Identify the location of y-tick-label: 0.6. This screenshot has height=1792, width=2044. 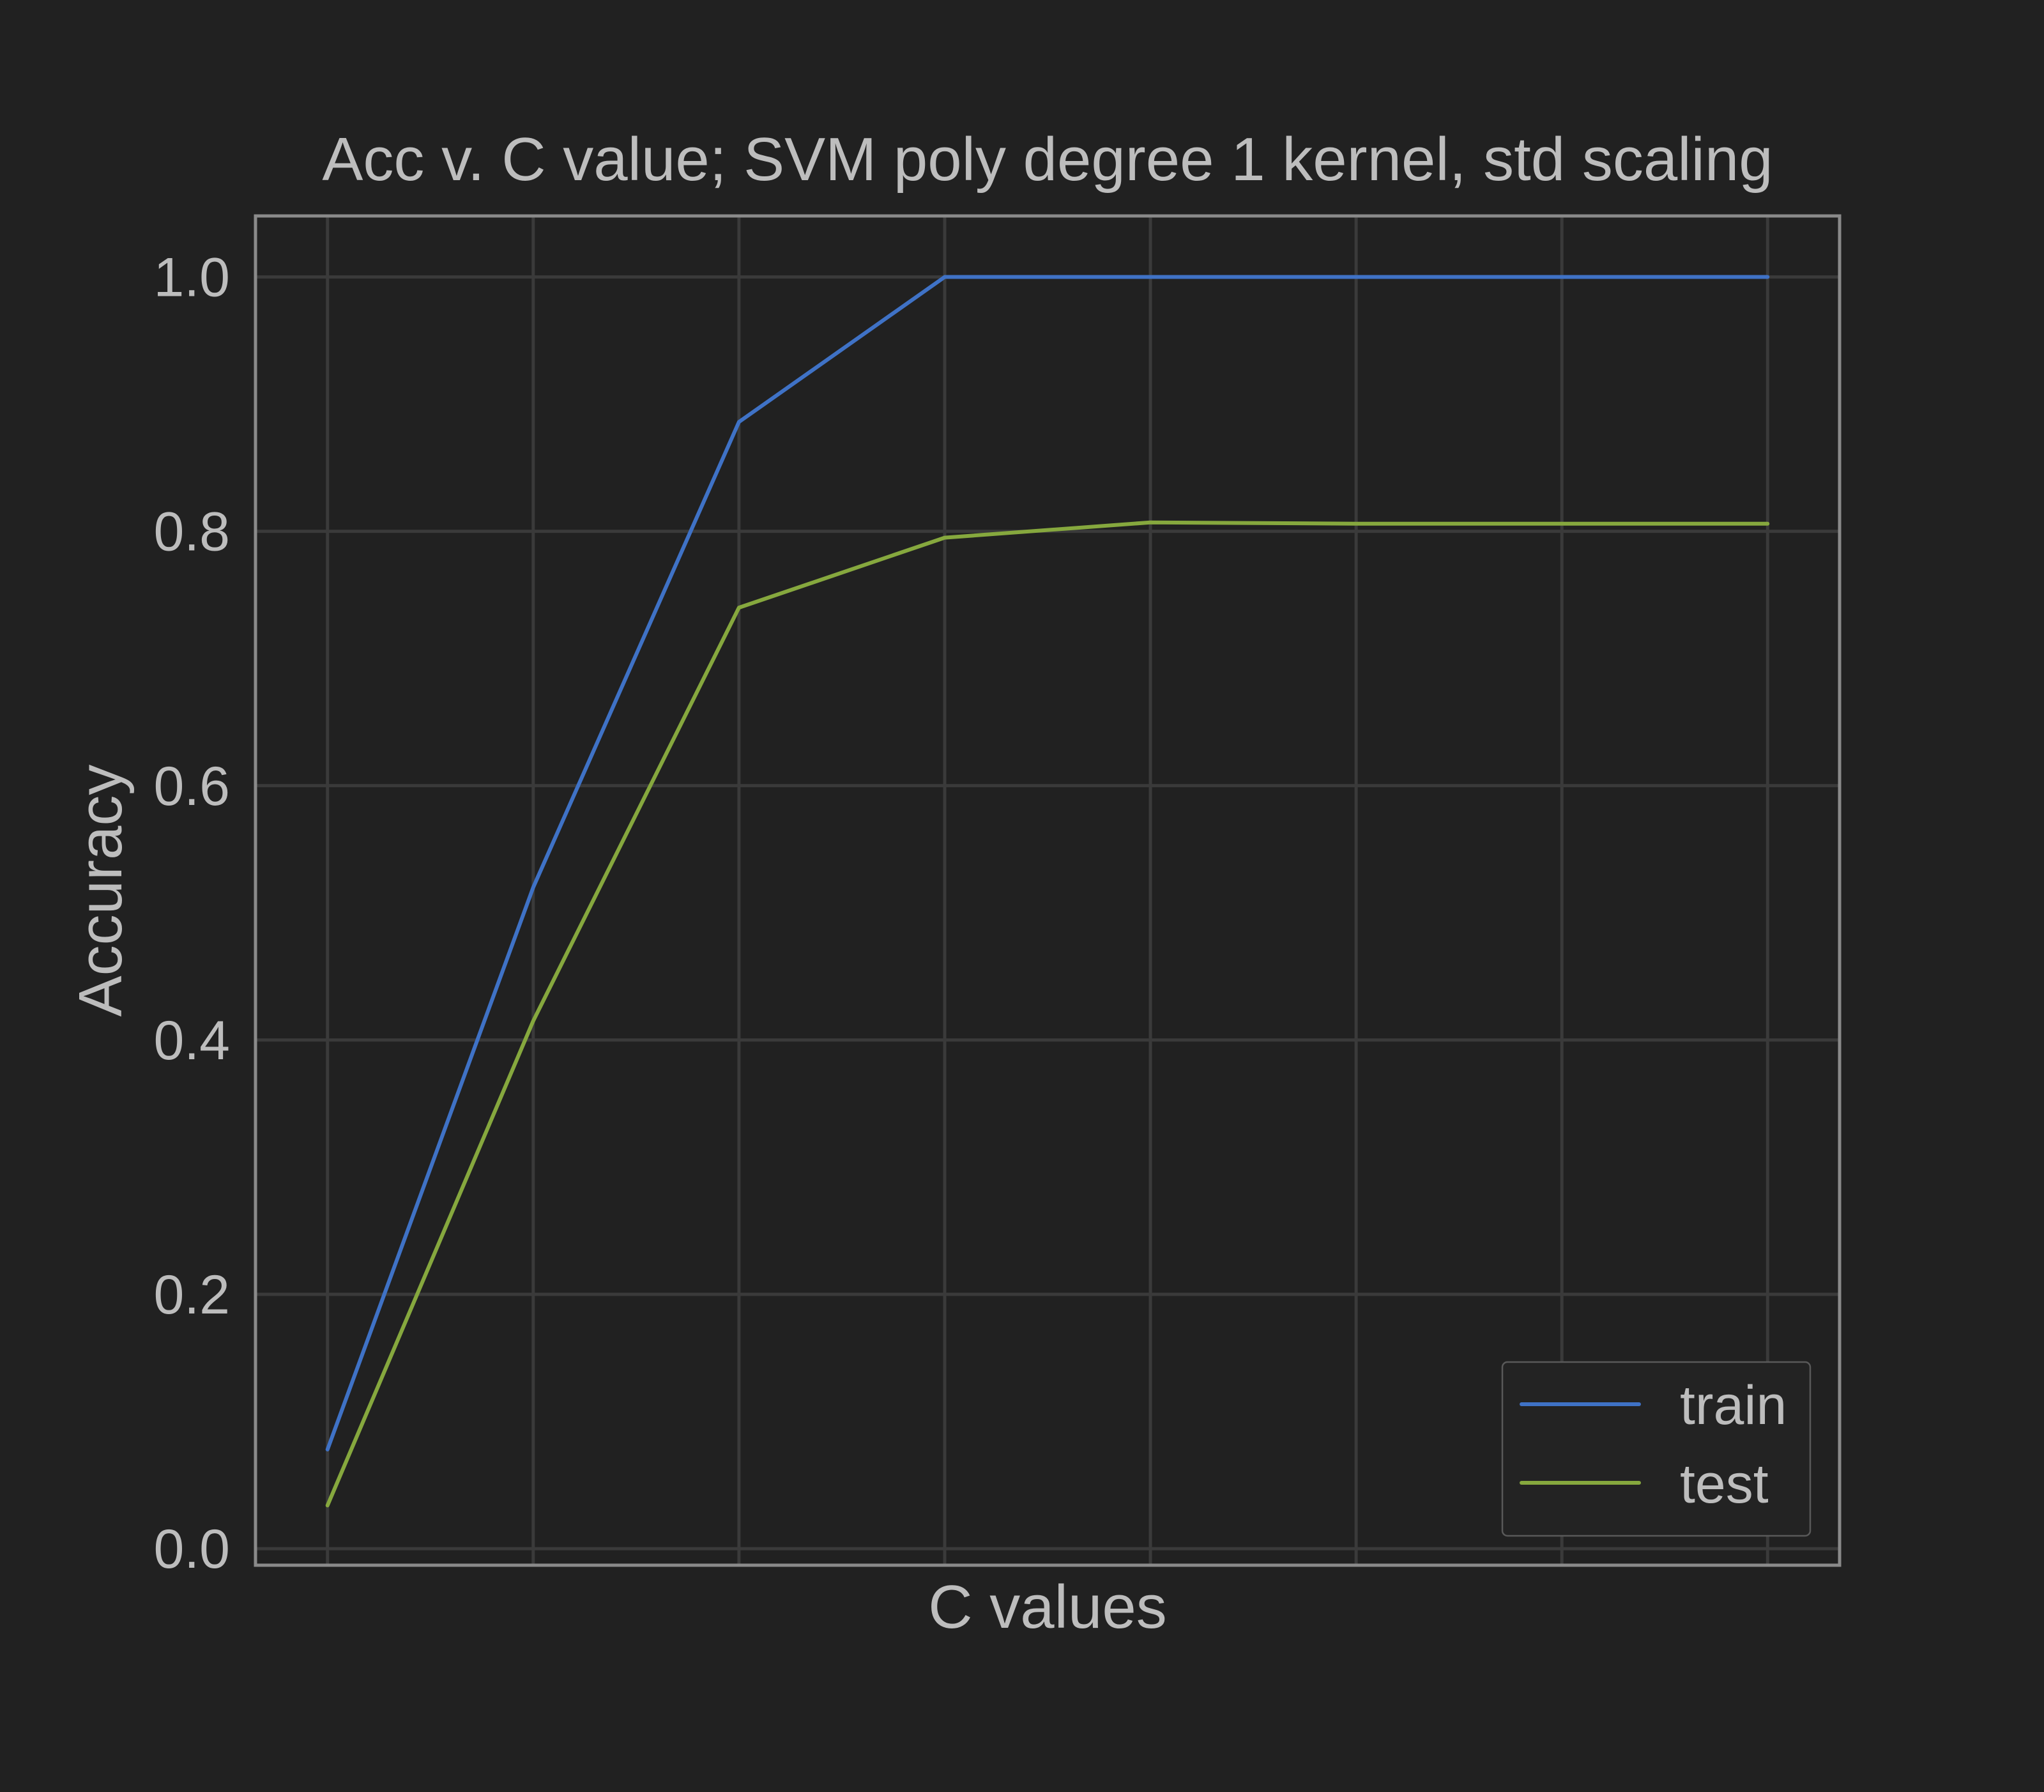
(192, 787).